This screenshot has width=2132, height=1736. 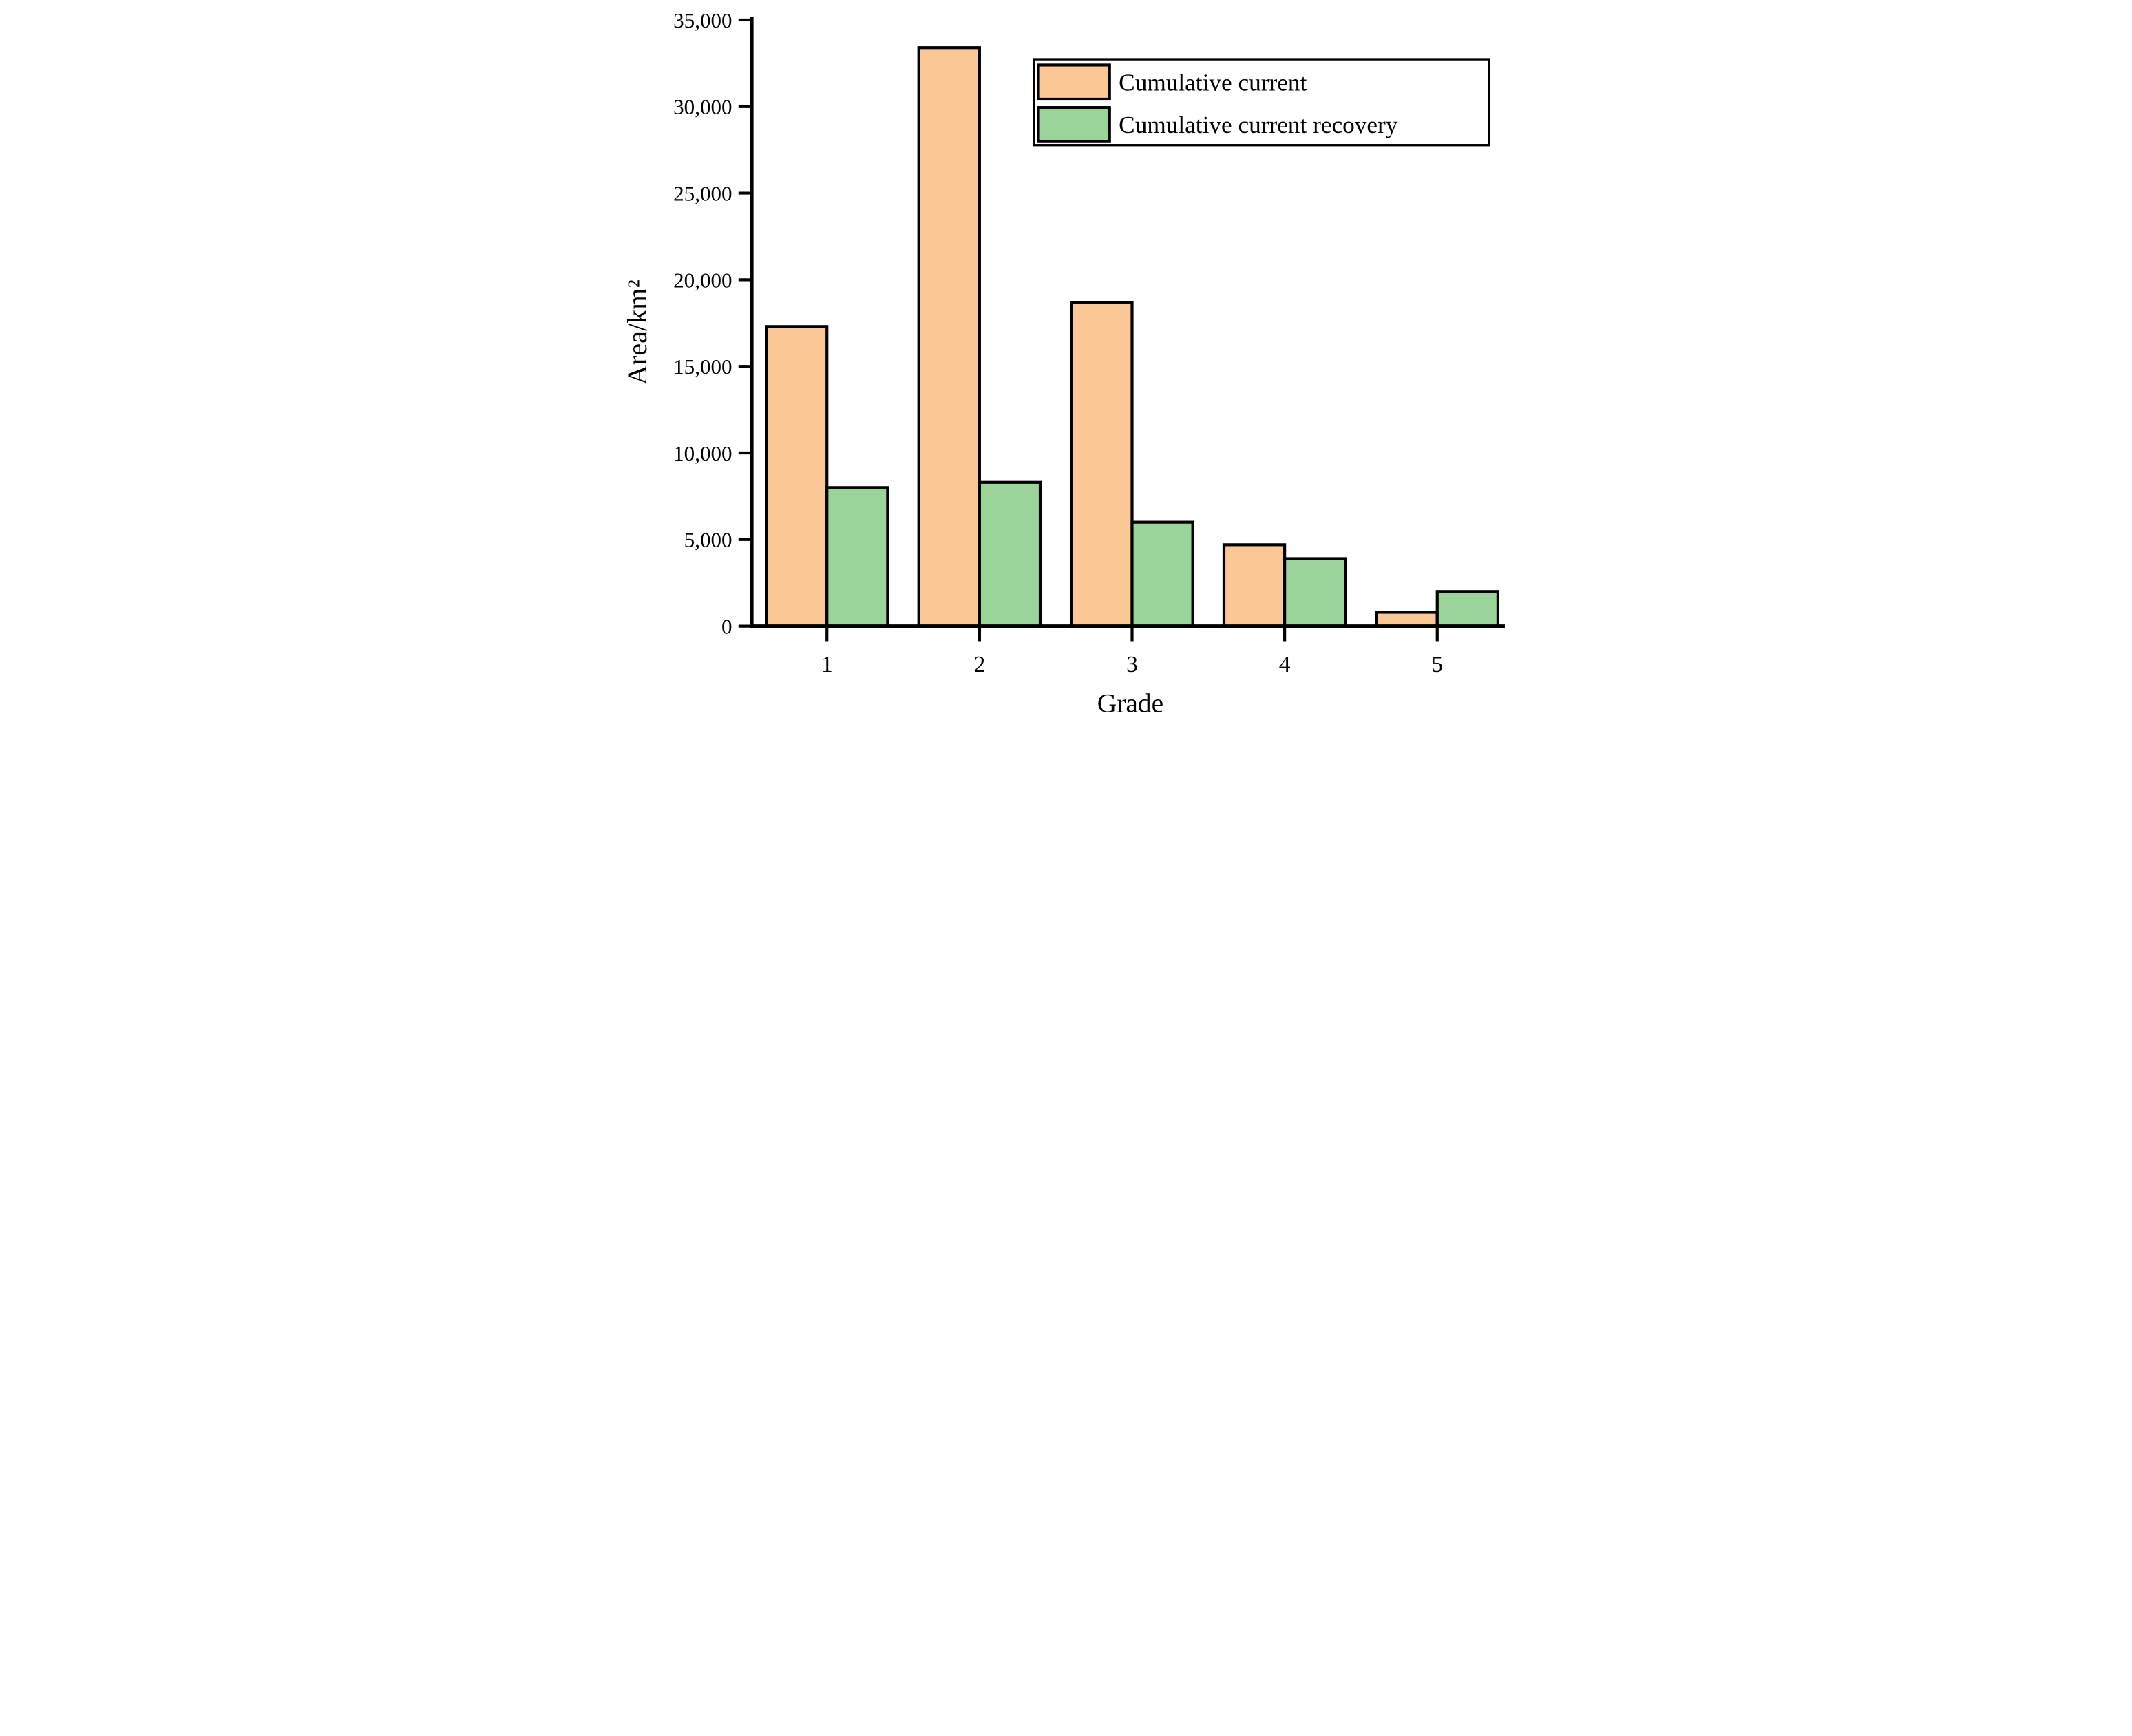 I want to click on x-axis-title: Grade, so click(x=1130, y=703).